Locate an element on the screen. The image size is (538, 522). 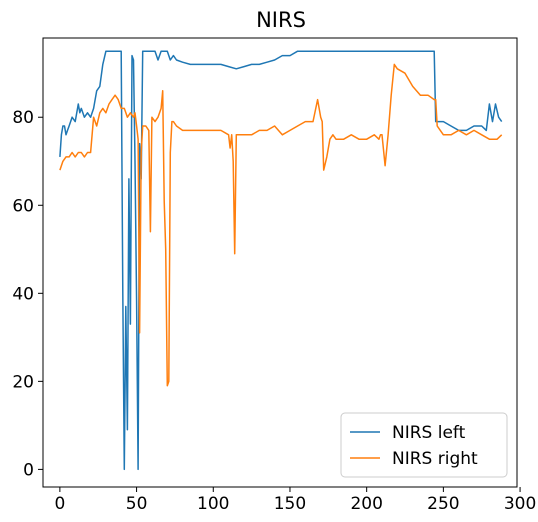
legend-box is located at coordinates (424, 445).